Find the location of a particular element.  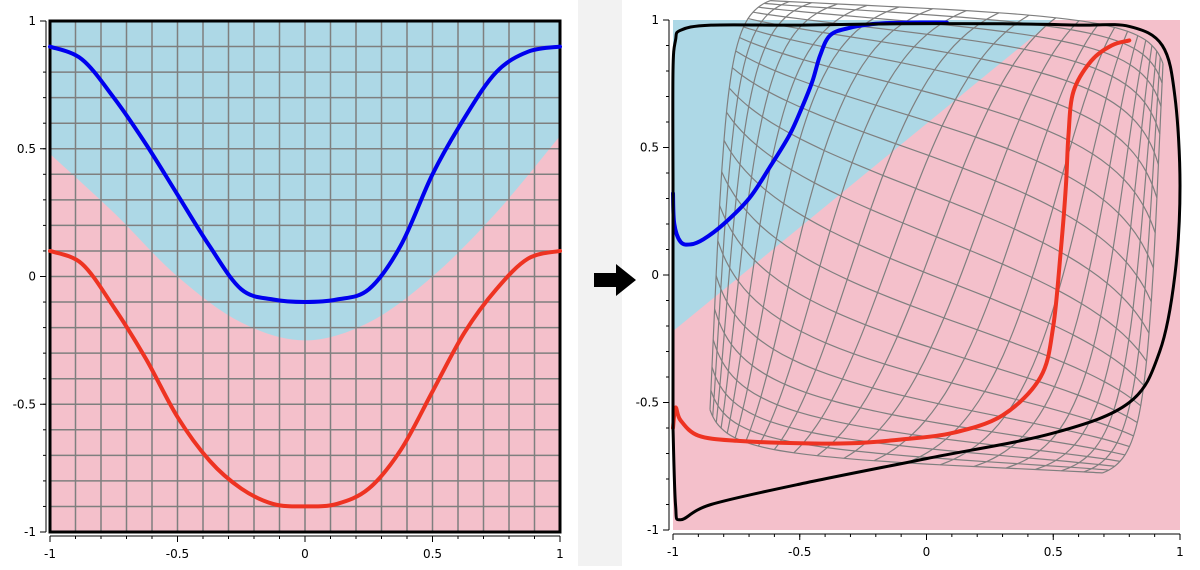

series-line is located at coordinates (810, 133).